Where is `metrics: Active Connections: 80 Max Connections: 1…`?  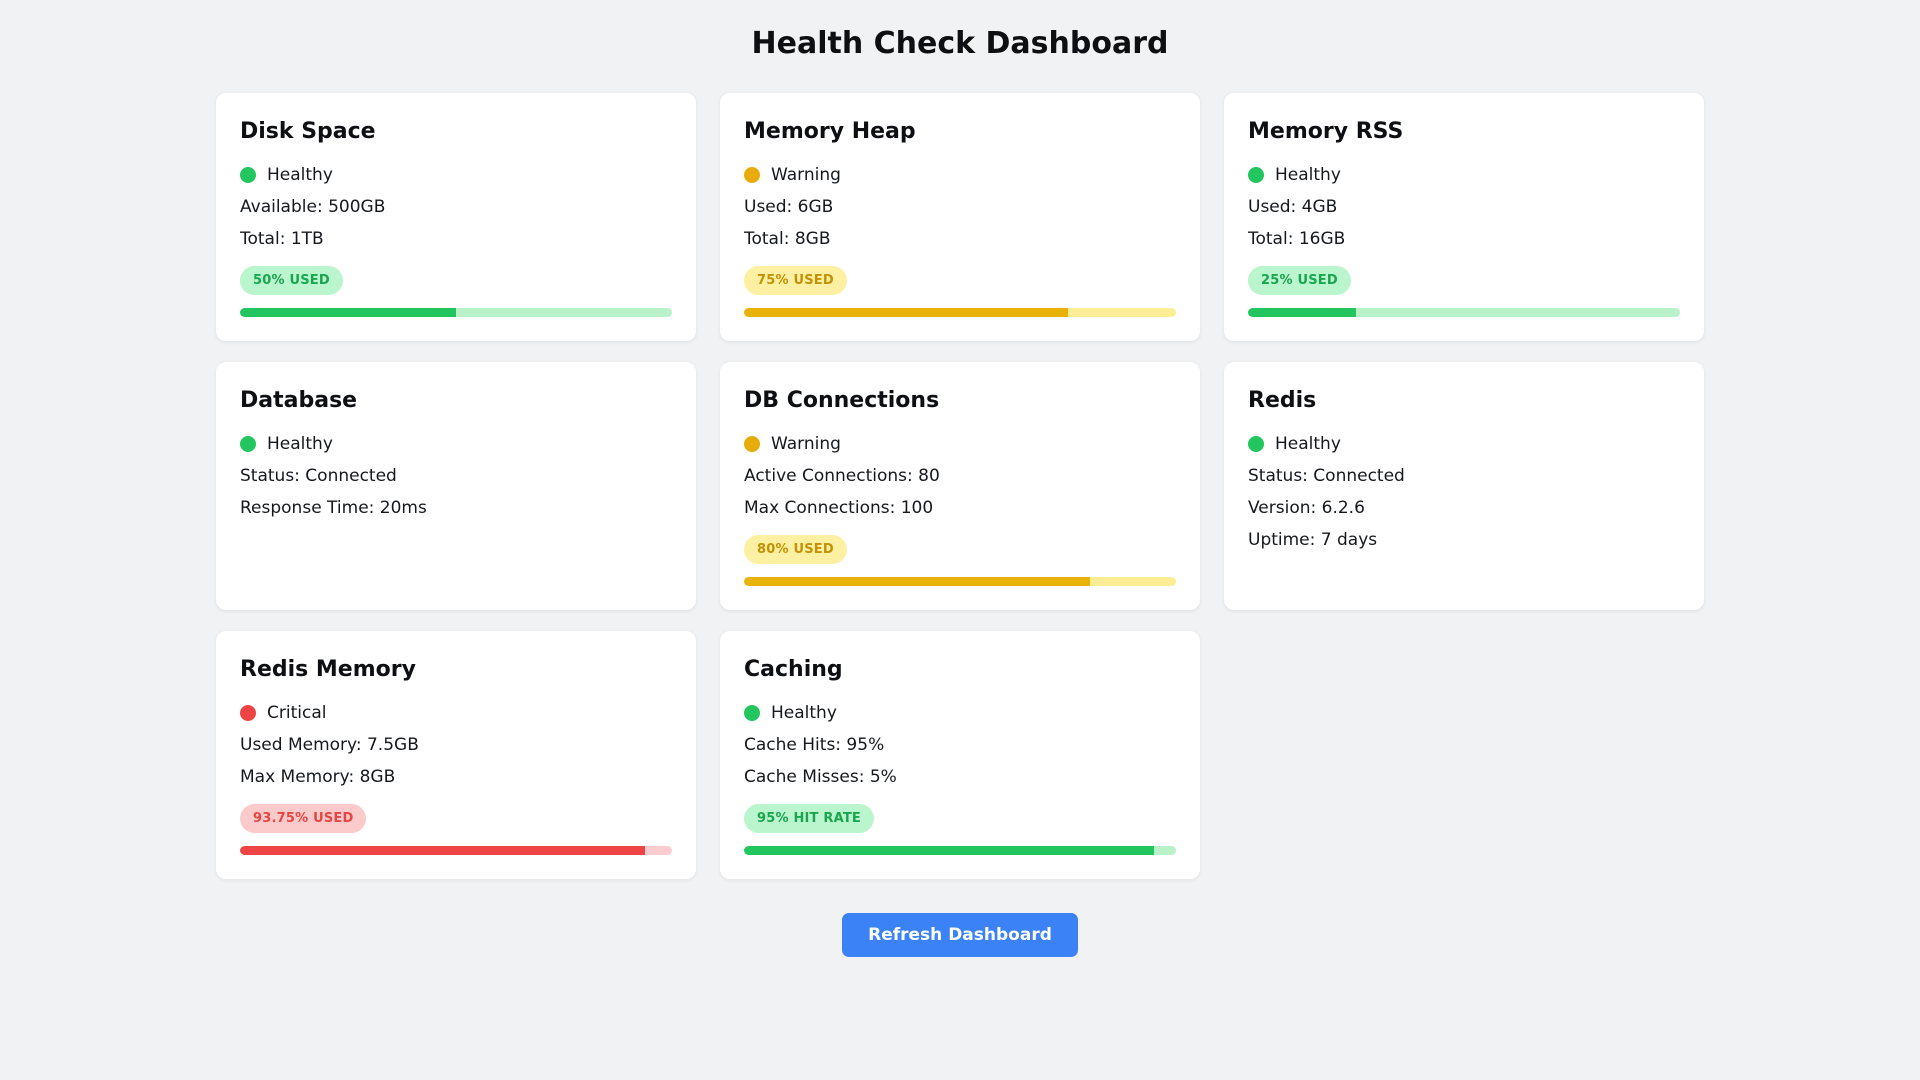
metrics: Active Connections: 80 Max Connections: 1… is located at coordinates (960, 492).